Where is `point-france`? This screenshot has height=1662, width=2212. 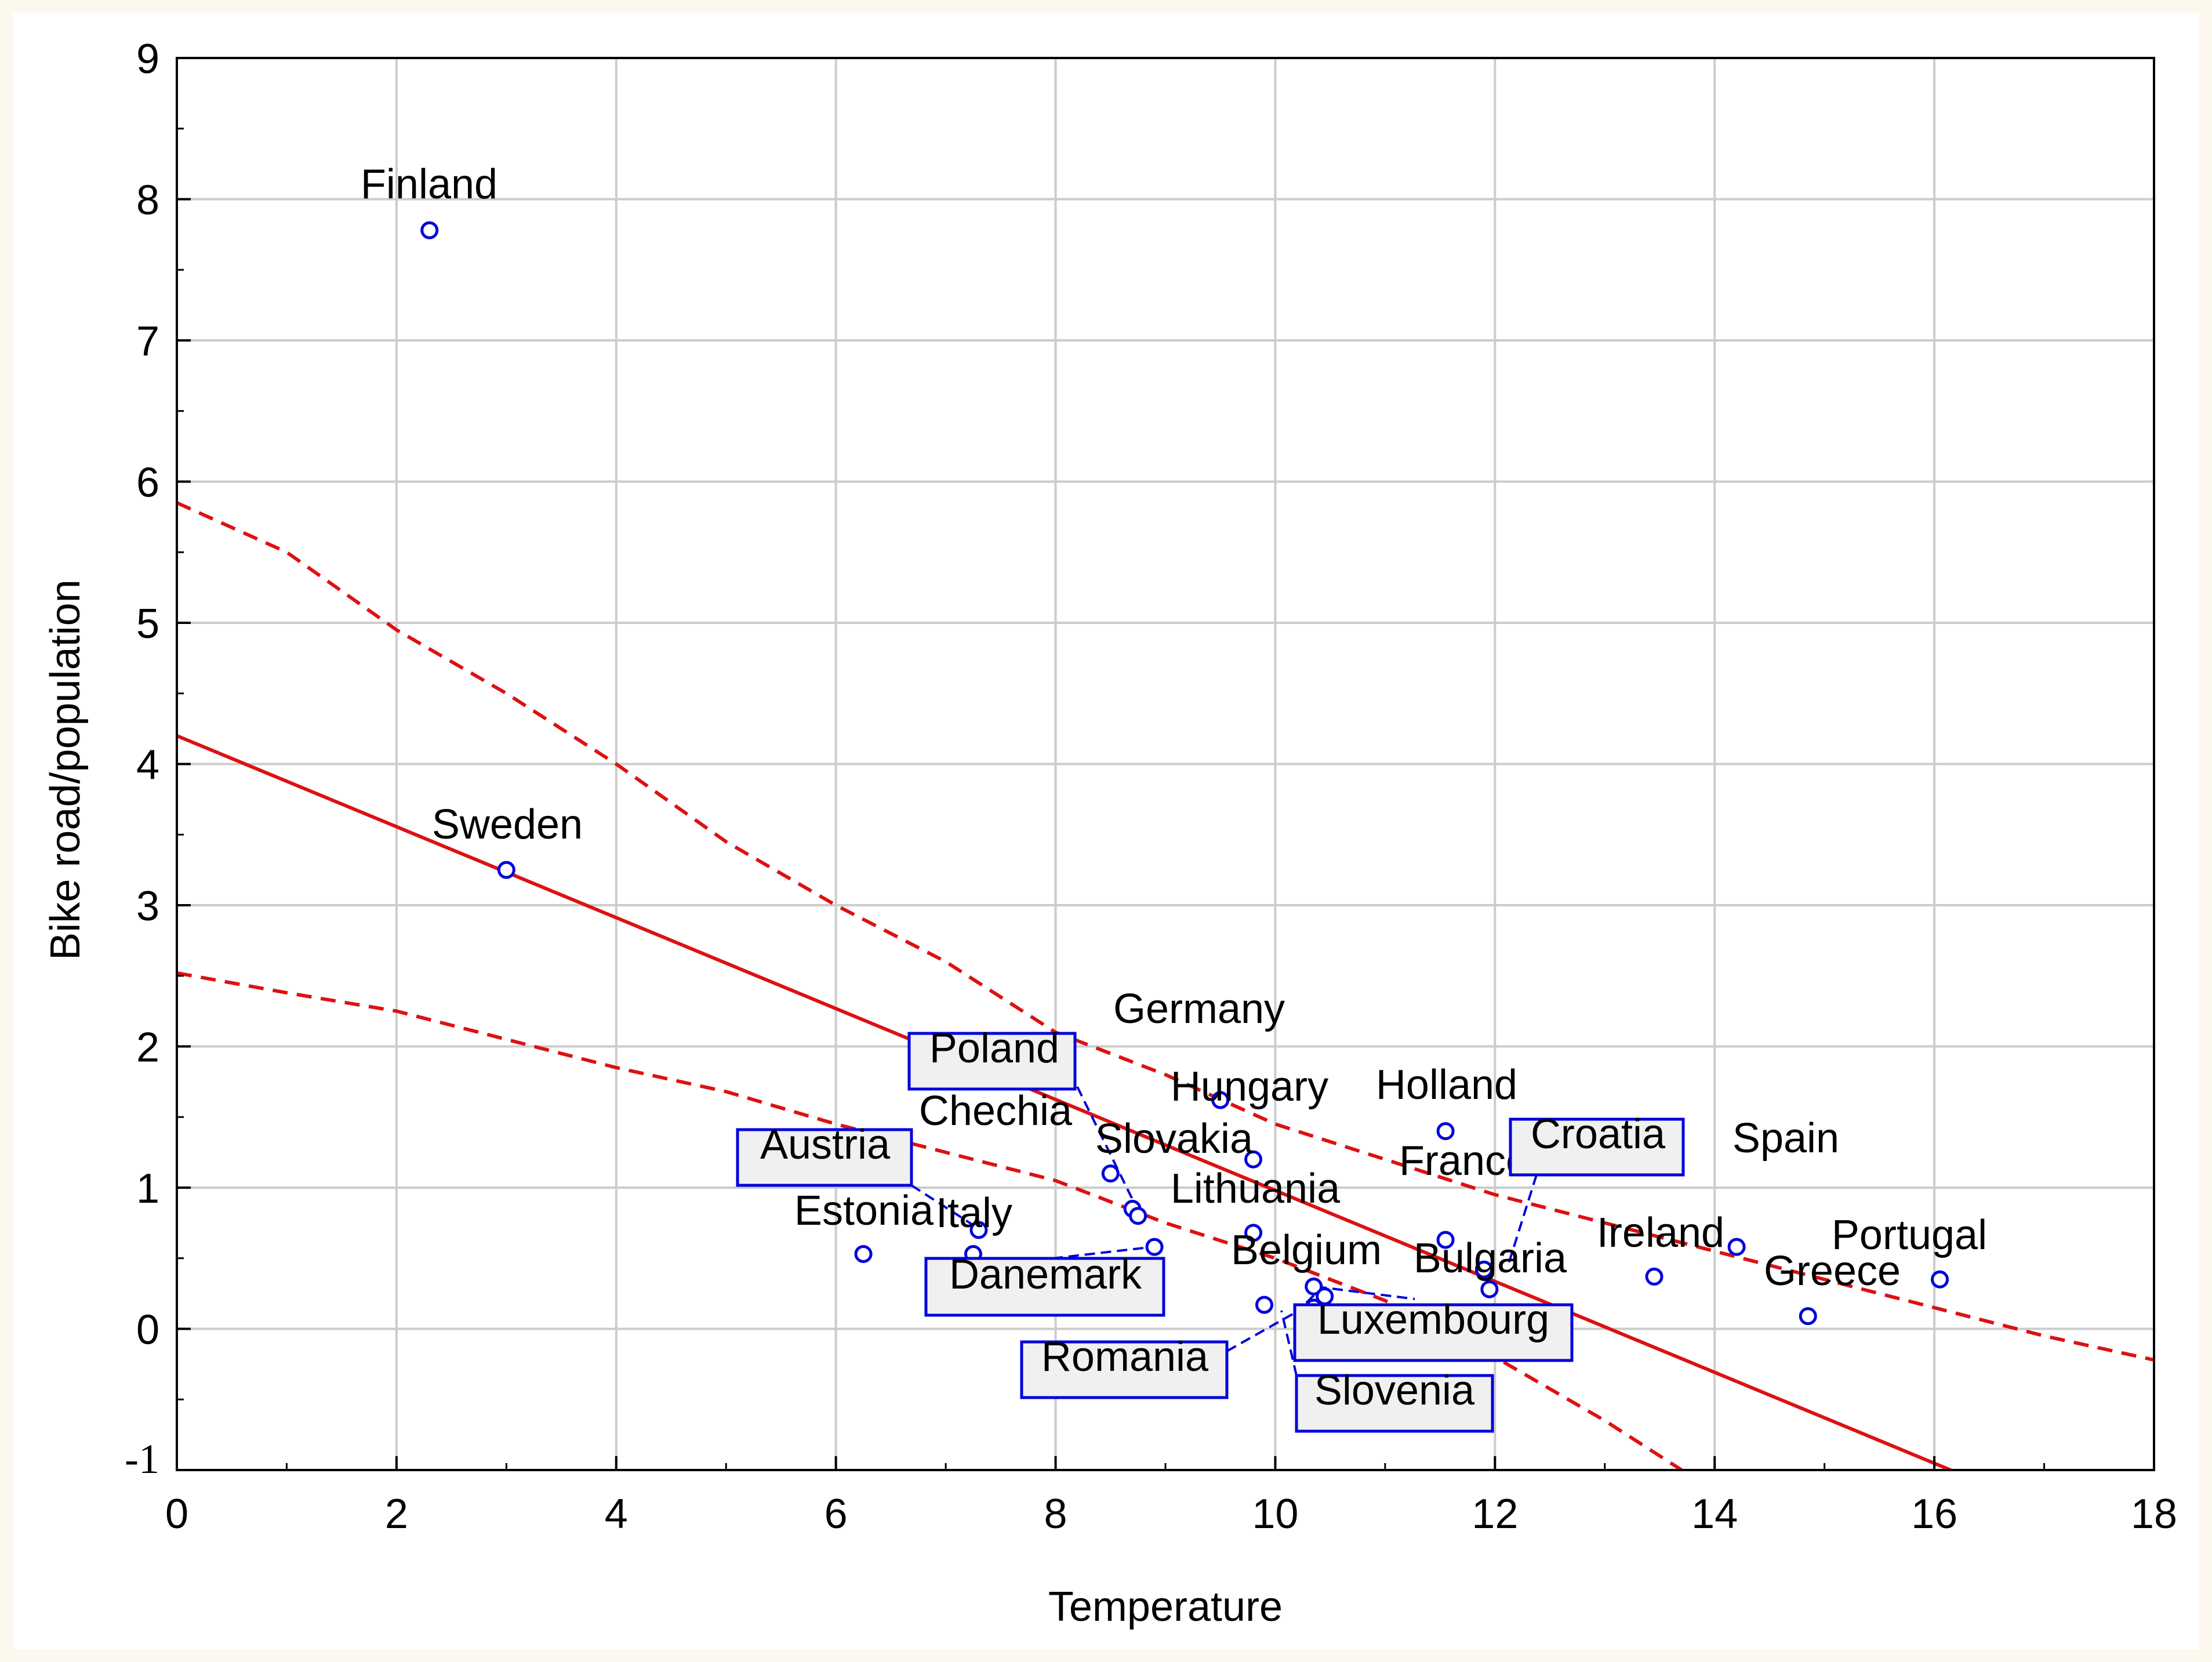 point-france is located at coordinates (1446, 1240).